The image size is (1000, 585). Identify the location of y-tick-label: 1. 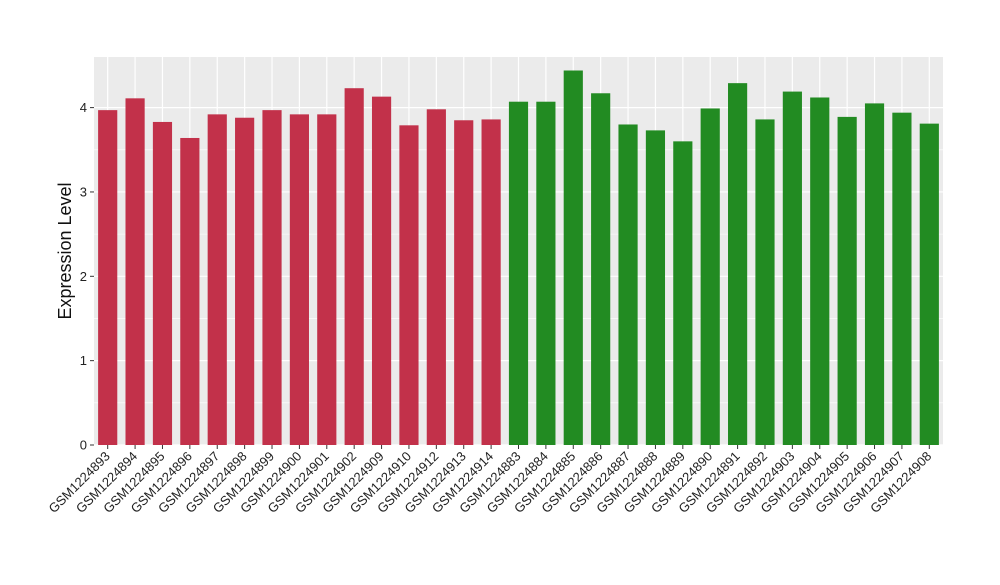
(83, 360).